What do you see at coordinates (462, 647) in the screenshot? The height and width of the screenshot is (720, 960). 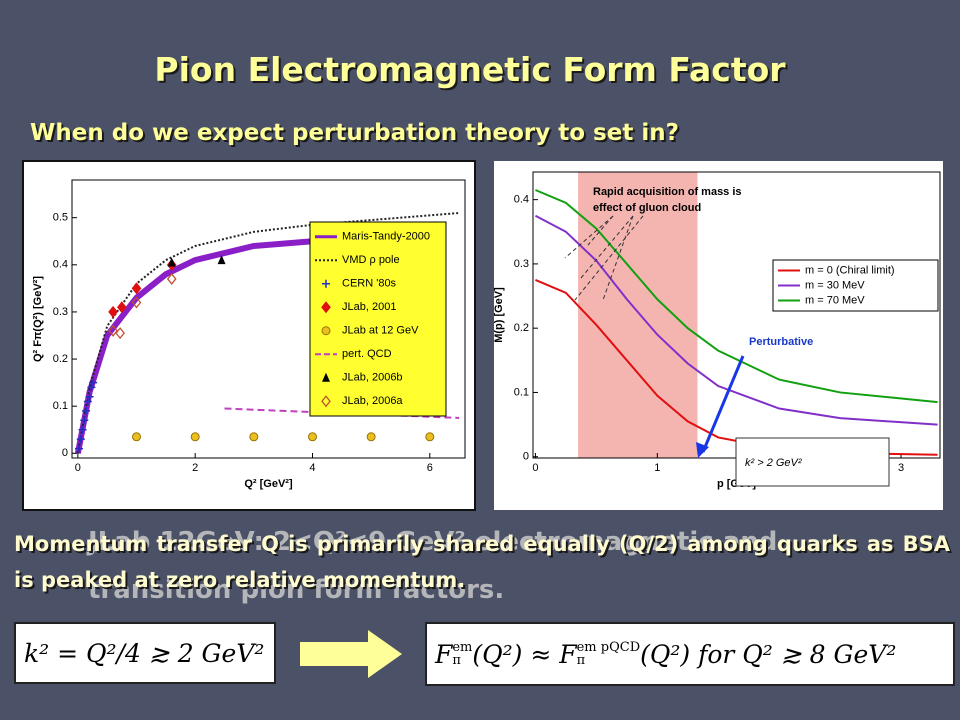 I see `formula-part: em` at bounding box center [462, 647].